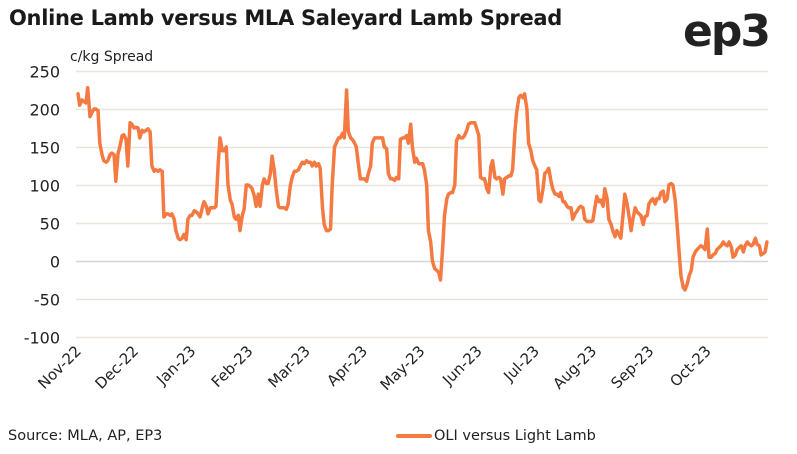 The width and height of the screenshot is (797, 454). Describe the element at coordinates (690, 366) in the screenshot. I see `x-tick-label: Oct-23` at that location.